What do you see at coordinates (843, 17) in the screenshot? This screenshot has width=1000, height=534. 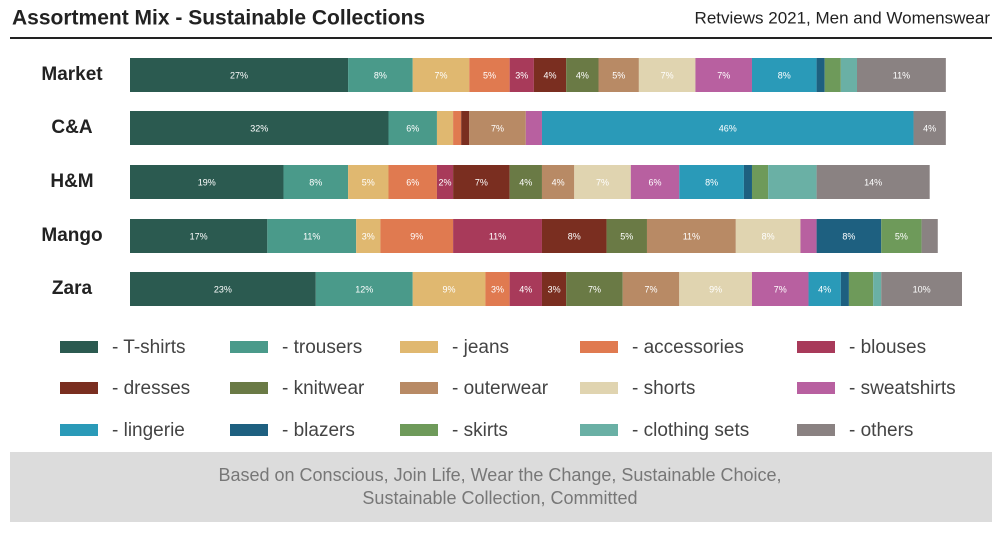 I see `chart-subtitle: Retviews 2021, Men and Womenswear` at bounding box center [843, 17].